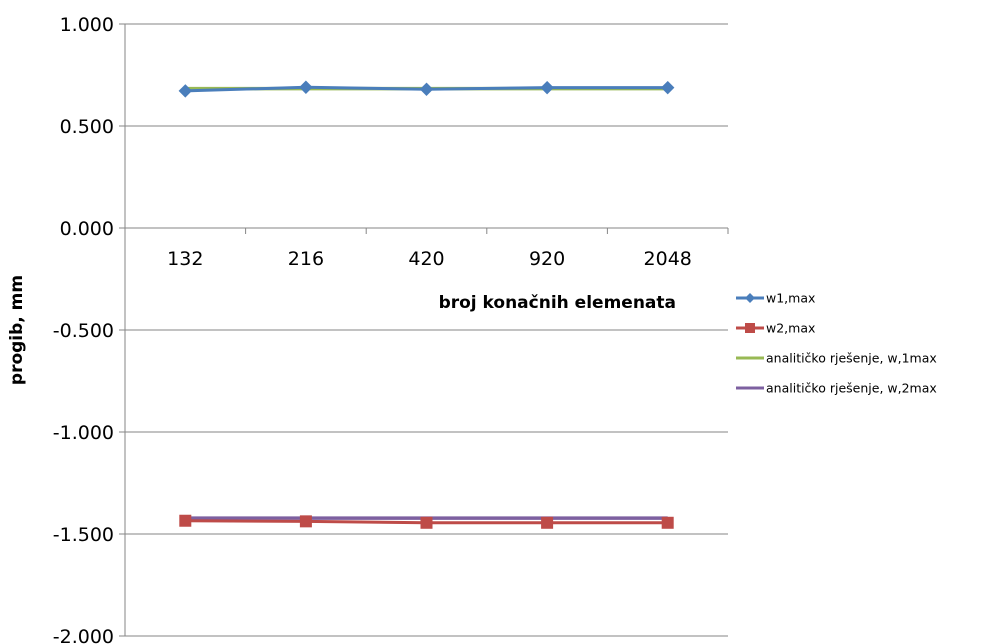 The image size is (984, 644). I want to click on legend-label: w2,max, so click(790, 328).